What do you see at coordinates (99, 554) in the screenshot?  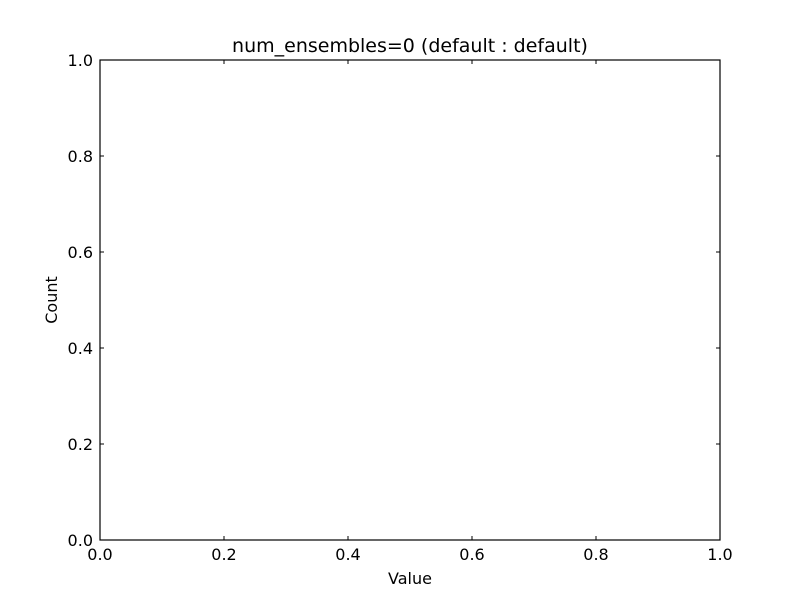 I see `x-tick-label: 0.0` at bounding box center [99, 554].